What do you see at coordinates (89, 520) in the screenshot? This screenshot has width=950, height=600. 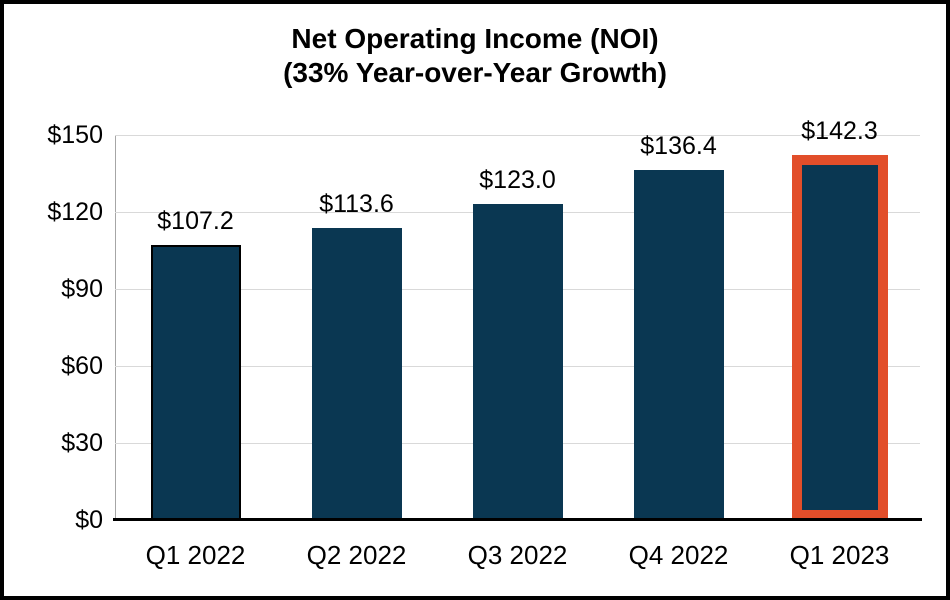 I see `y-axis-label: $0` at bounding box center [89, 520].